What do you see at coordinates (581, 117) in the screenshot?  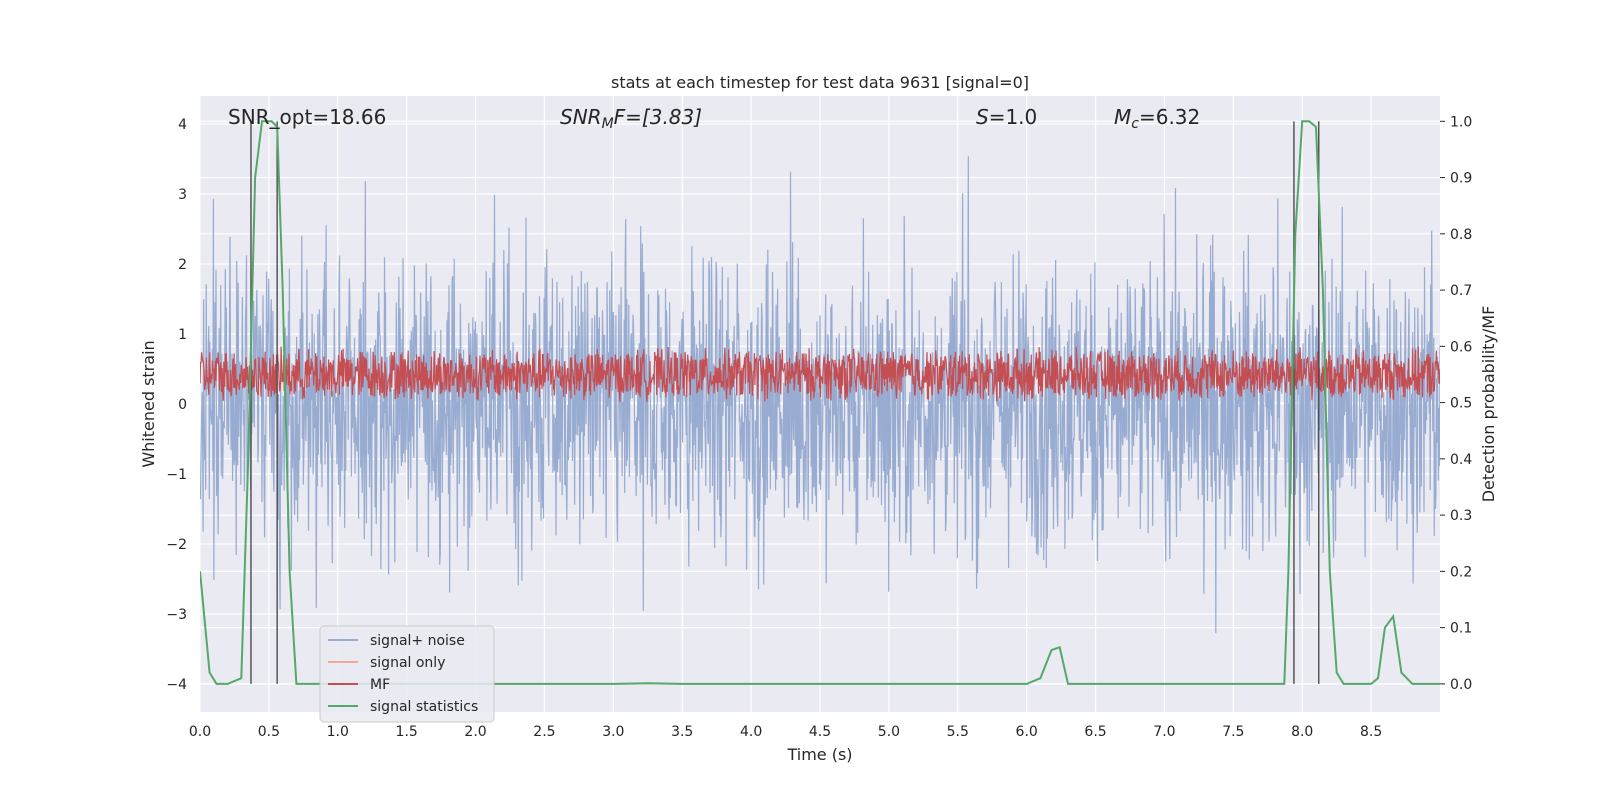 I see `annotation-snr-mf-symbol: SNR` at bounding box center [581, 117].